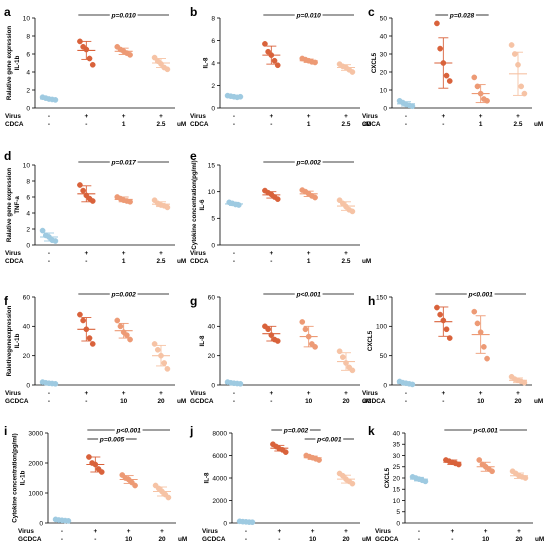  Describe the element at coordinates (13, 253) in the screenshot. I see `condition-label-d-0: Virus` at that location.